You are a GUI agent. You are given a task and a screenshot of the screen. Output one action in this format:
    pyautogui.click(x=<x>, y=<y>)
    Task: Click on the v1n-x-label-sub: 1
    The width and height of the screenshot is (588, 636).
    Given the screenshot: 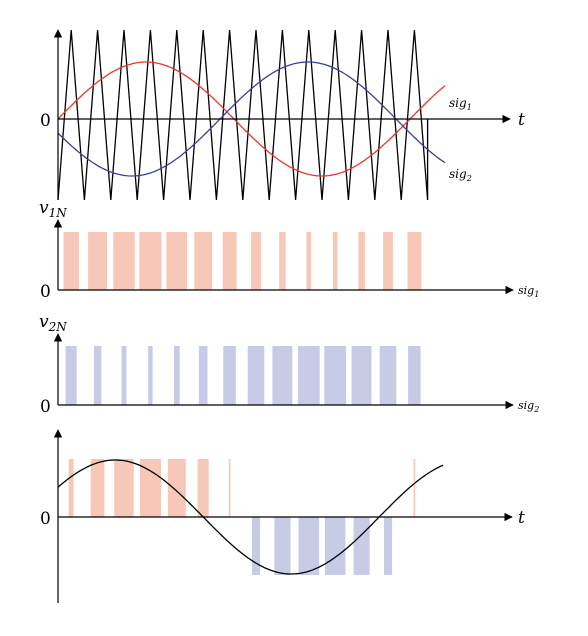 What is the action you would take?
    pyautogui.click(x=536, y=294)
    